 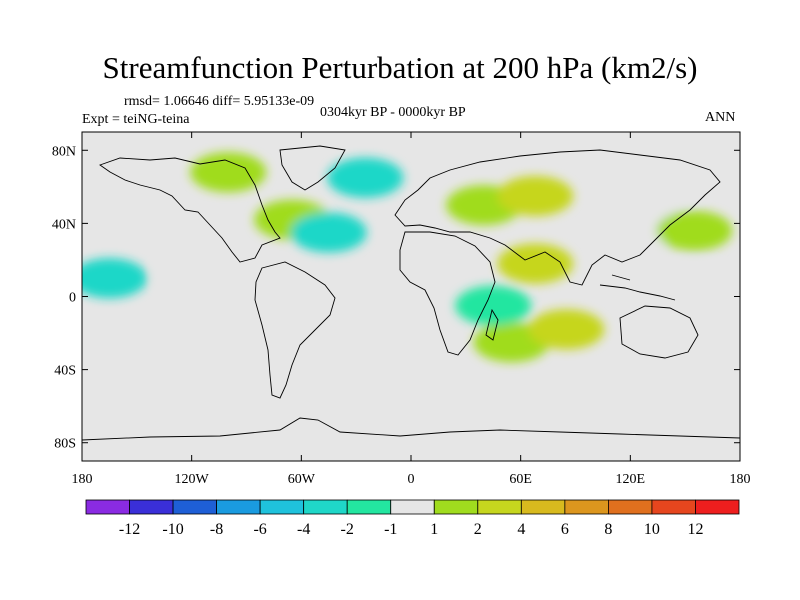 I want to click on y-tick-label-2: 0, so click(x=72, y=298).